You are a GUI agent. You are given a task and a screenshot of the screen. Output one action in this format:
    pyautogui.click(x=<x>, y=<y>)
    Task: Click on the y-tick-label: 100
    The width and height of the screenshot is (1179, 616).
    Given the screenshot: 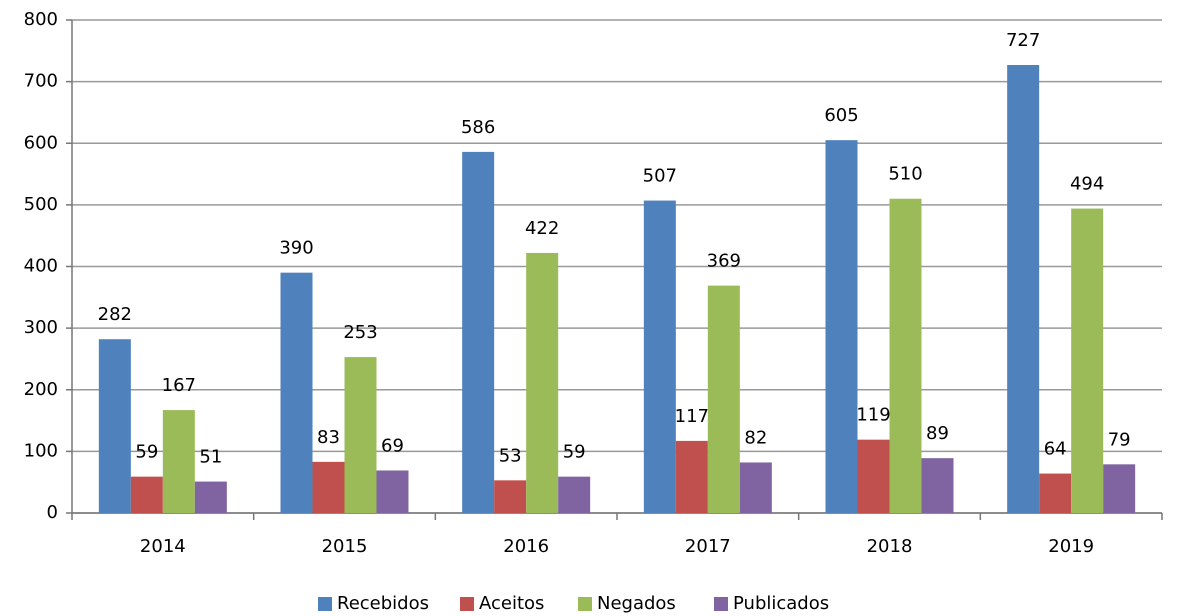 What is the action you would take?
    pyautogui.click(x=41, y=450)
    